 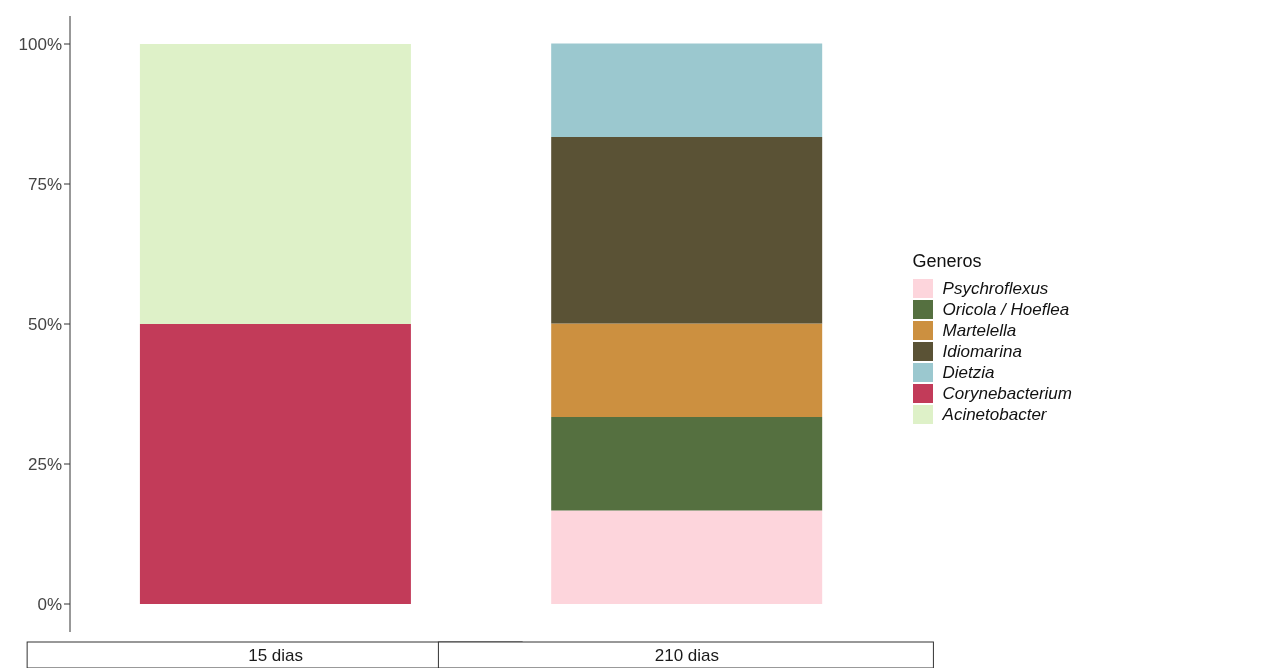 I want to click on y-tick-label: 0%, so click(x=49, y=605).